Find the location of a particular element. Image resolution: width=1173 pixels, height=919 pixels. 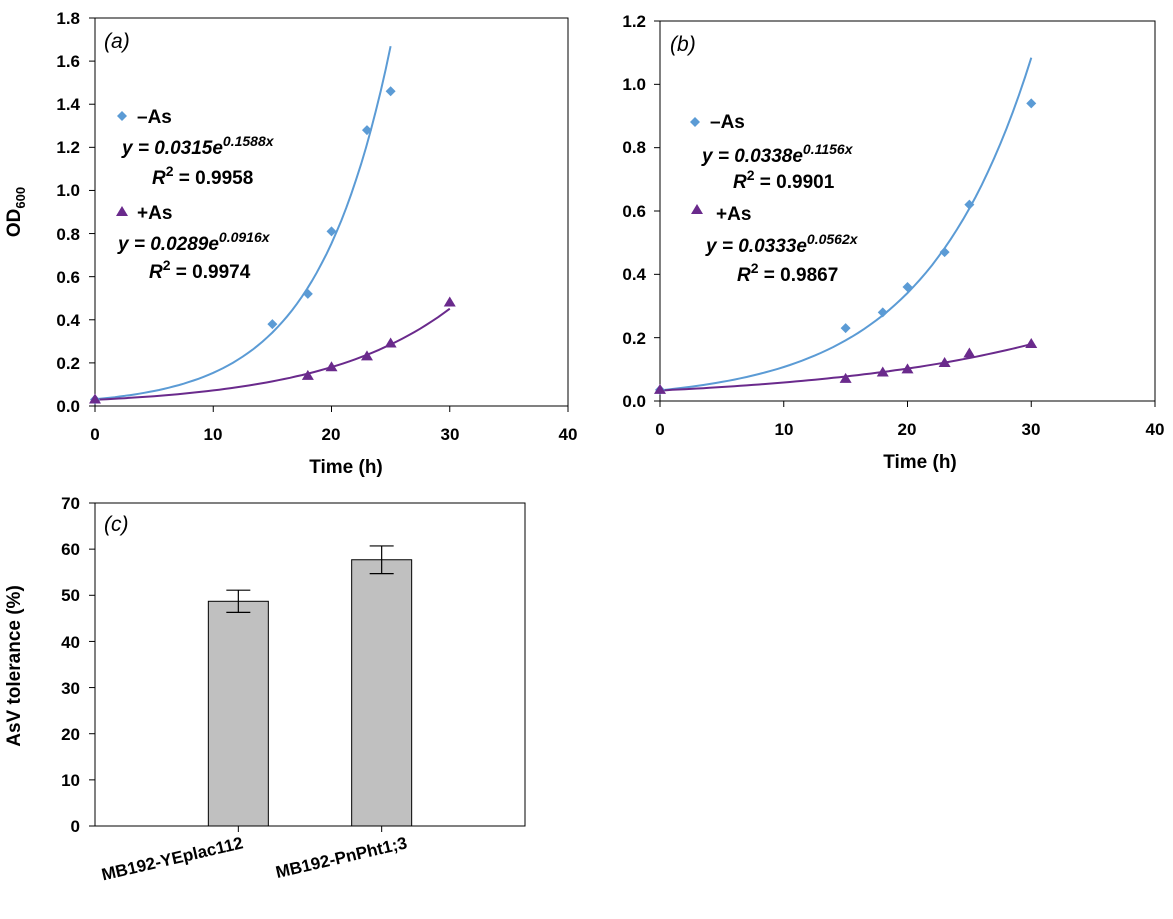

equation-minus-as-a: y = 0.0315e0.1588x is located at coordinates (198, 146).